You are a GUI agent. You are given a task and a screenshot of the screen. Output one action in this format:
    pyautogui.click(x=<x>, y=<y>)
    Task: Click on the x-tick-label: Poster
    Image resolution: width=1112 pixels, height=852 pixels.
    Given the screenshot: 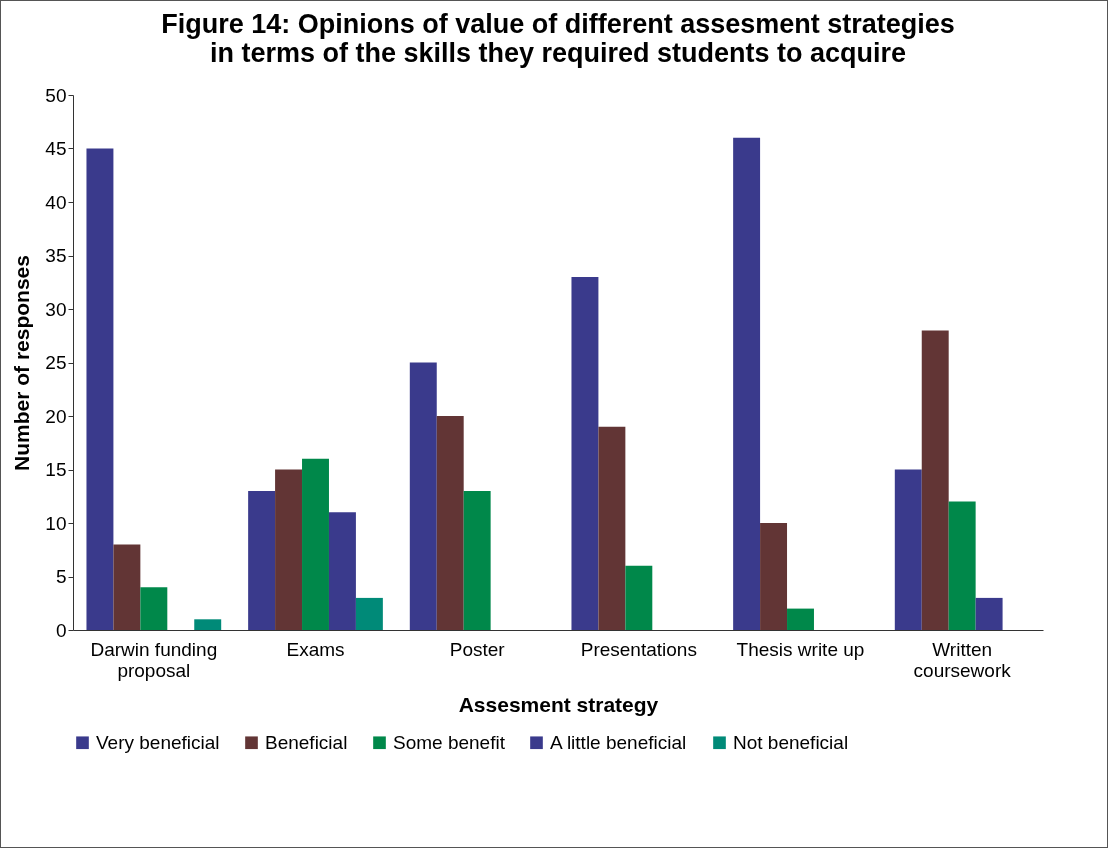 What is the action you would take?
    pyautogui.click(x=477, y=649)
    